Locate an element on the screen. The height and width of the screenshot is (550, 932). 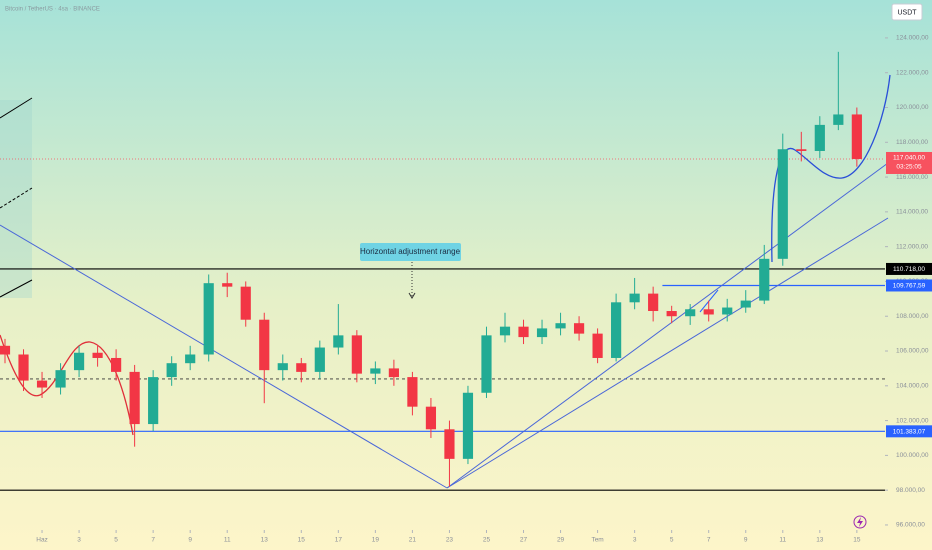
x-tick-label: 3 is located at coordinates (635, 540).